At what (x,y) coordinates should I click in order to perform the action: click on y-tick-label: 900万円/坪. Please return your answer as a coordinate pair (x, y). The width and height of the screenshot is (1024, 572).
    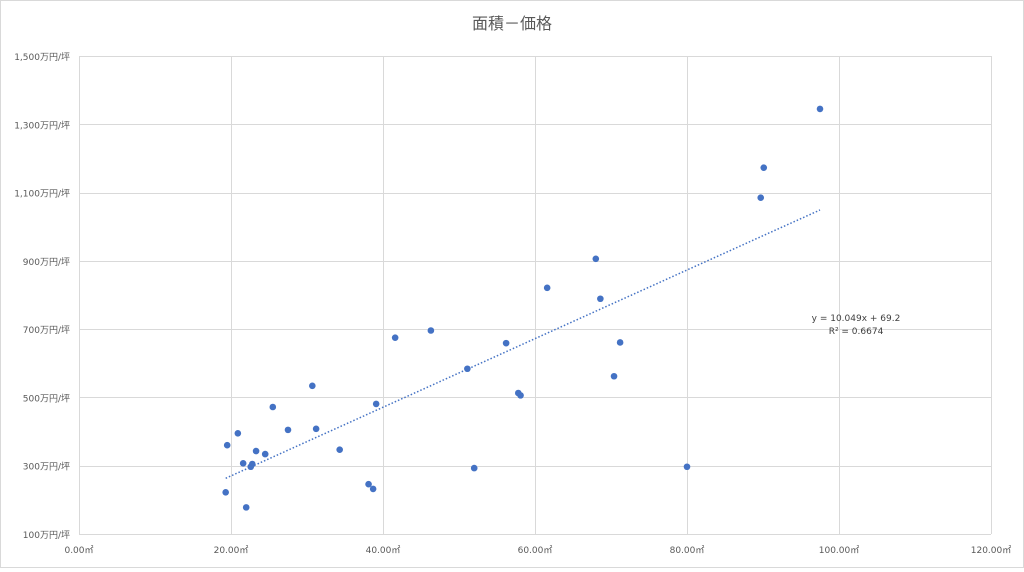
    Looking at the image, I should click on (46, 262).